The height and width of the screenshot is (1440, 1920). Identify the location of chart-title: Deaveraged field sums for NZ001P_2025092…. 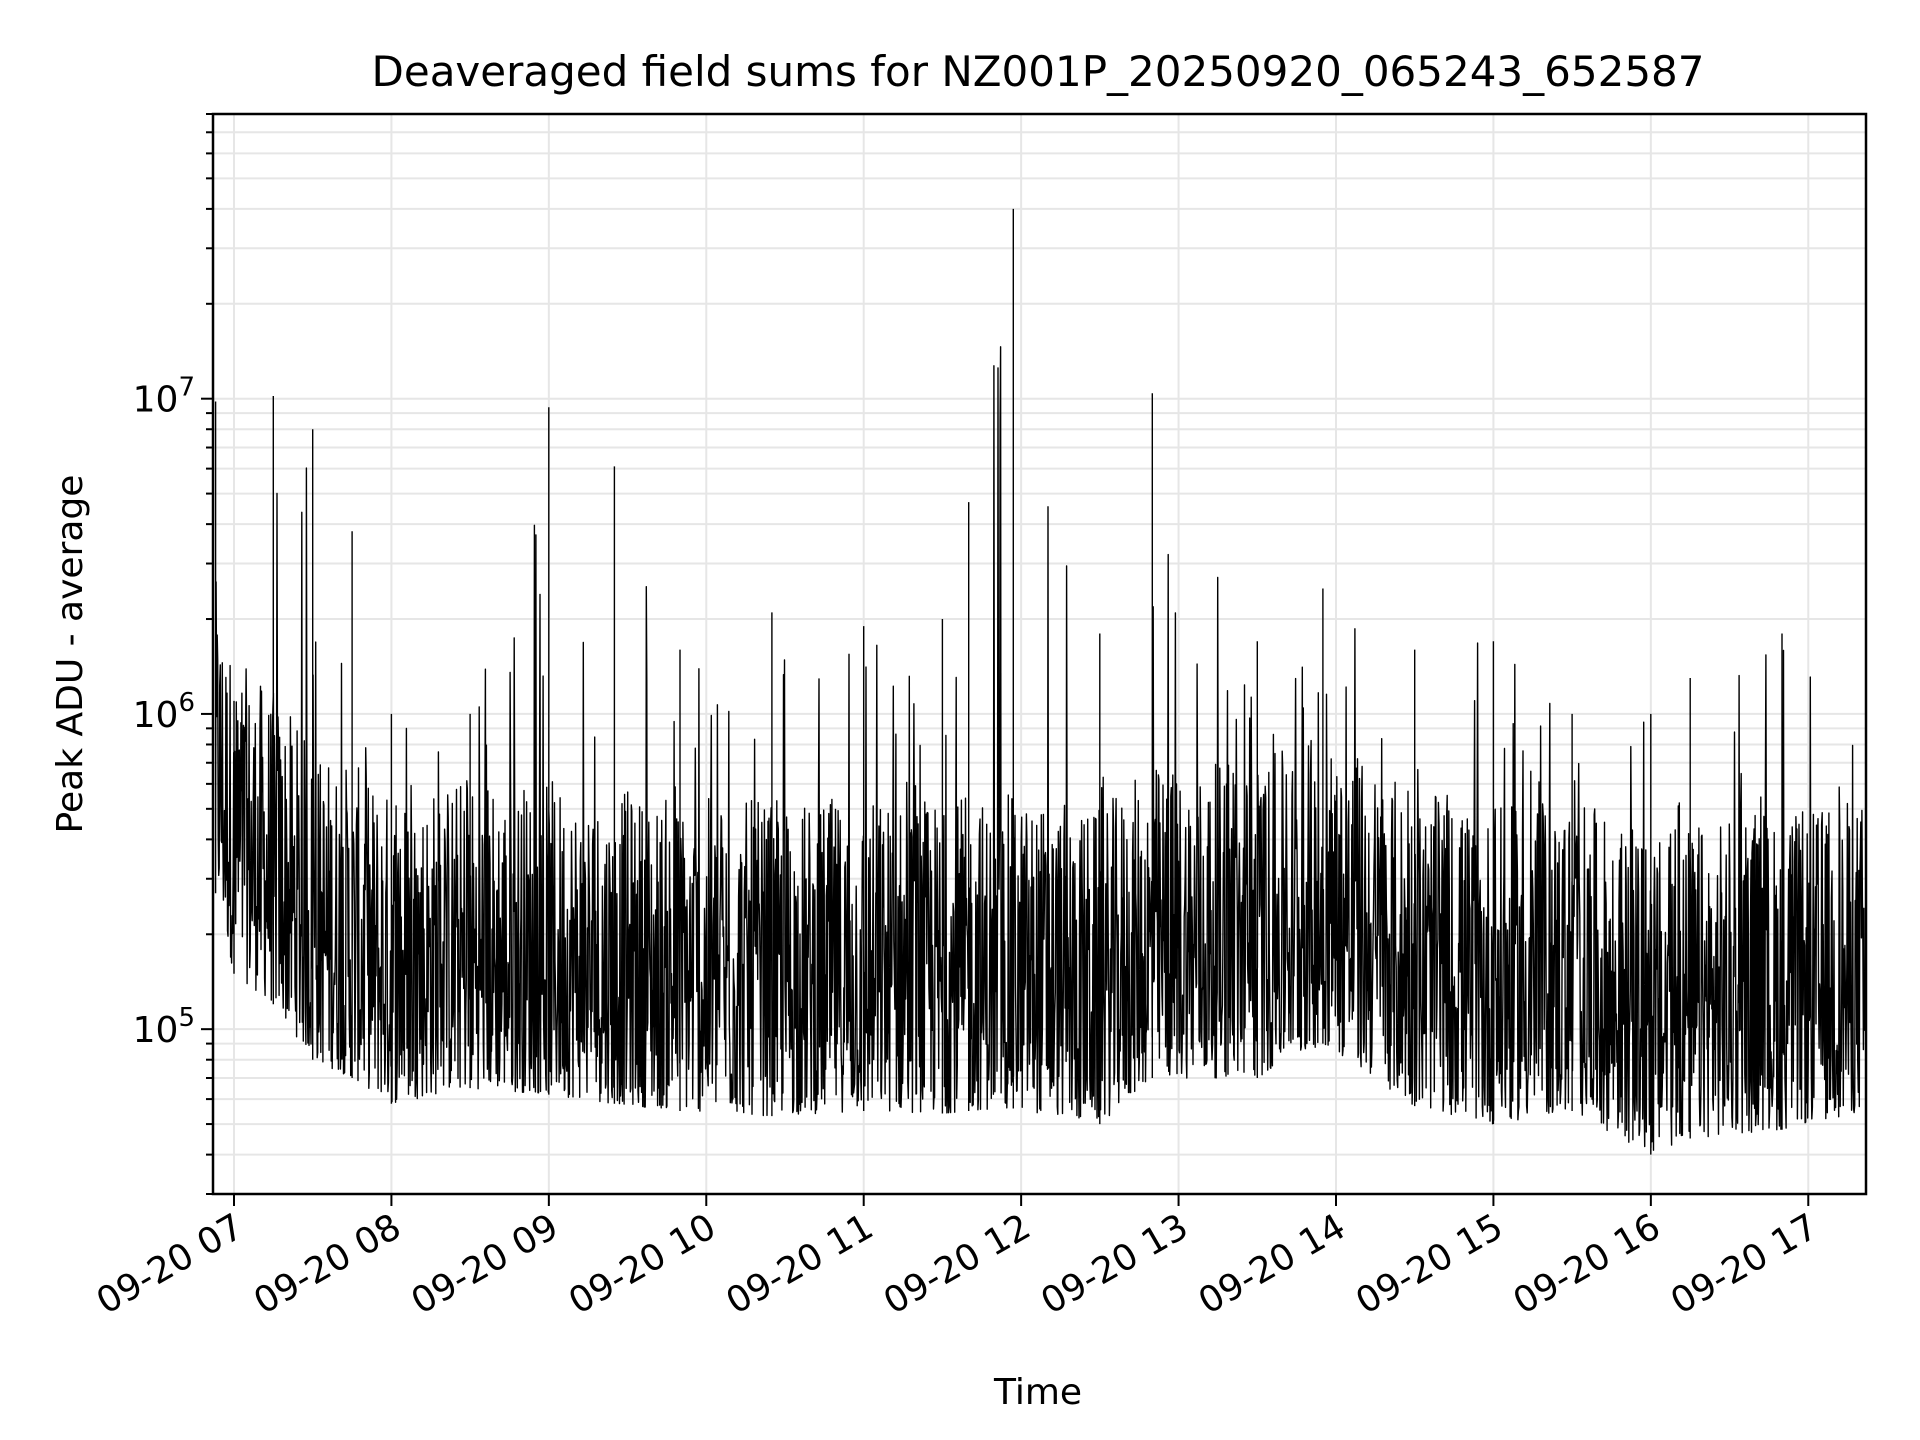
(1038, 71).